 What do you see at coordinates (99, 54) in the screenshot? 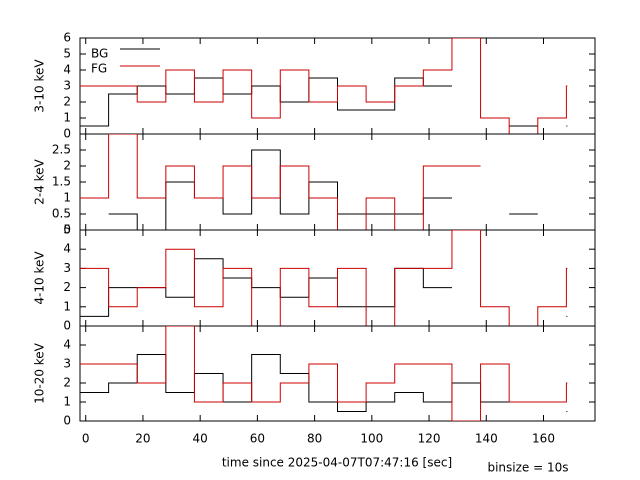
I see `legend-label-bg: BG` at bounding box center [99, 54].